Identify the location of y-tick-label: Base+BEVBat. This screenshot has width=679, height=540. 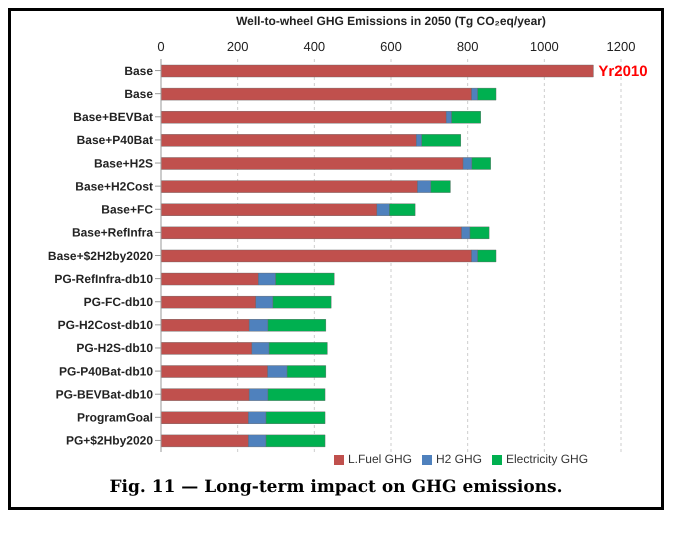
(113, 117).